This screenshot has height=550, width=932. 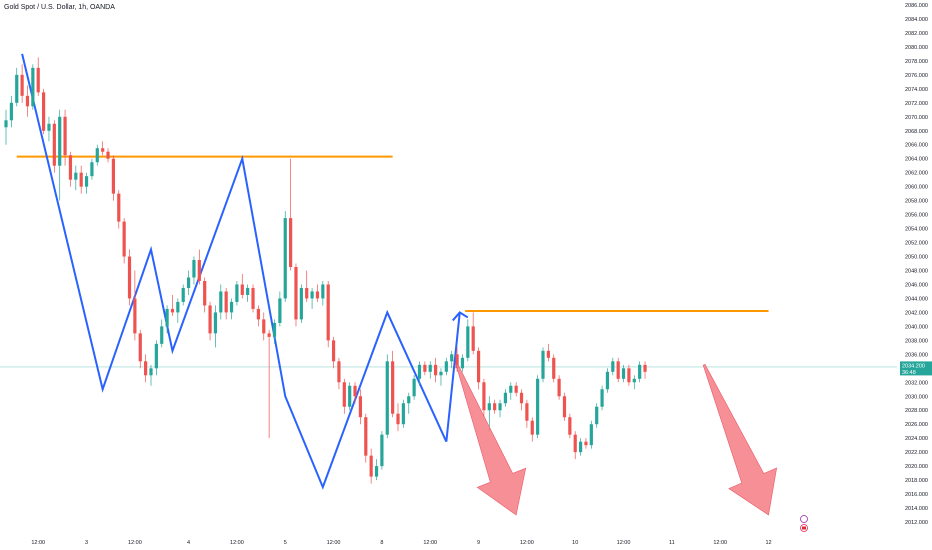 What do you see at coordinates (804, 519) in the screenshot?
I see `event-marker-icon` at bounding box center [804, 519].